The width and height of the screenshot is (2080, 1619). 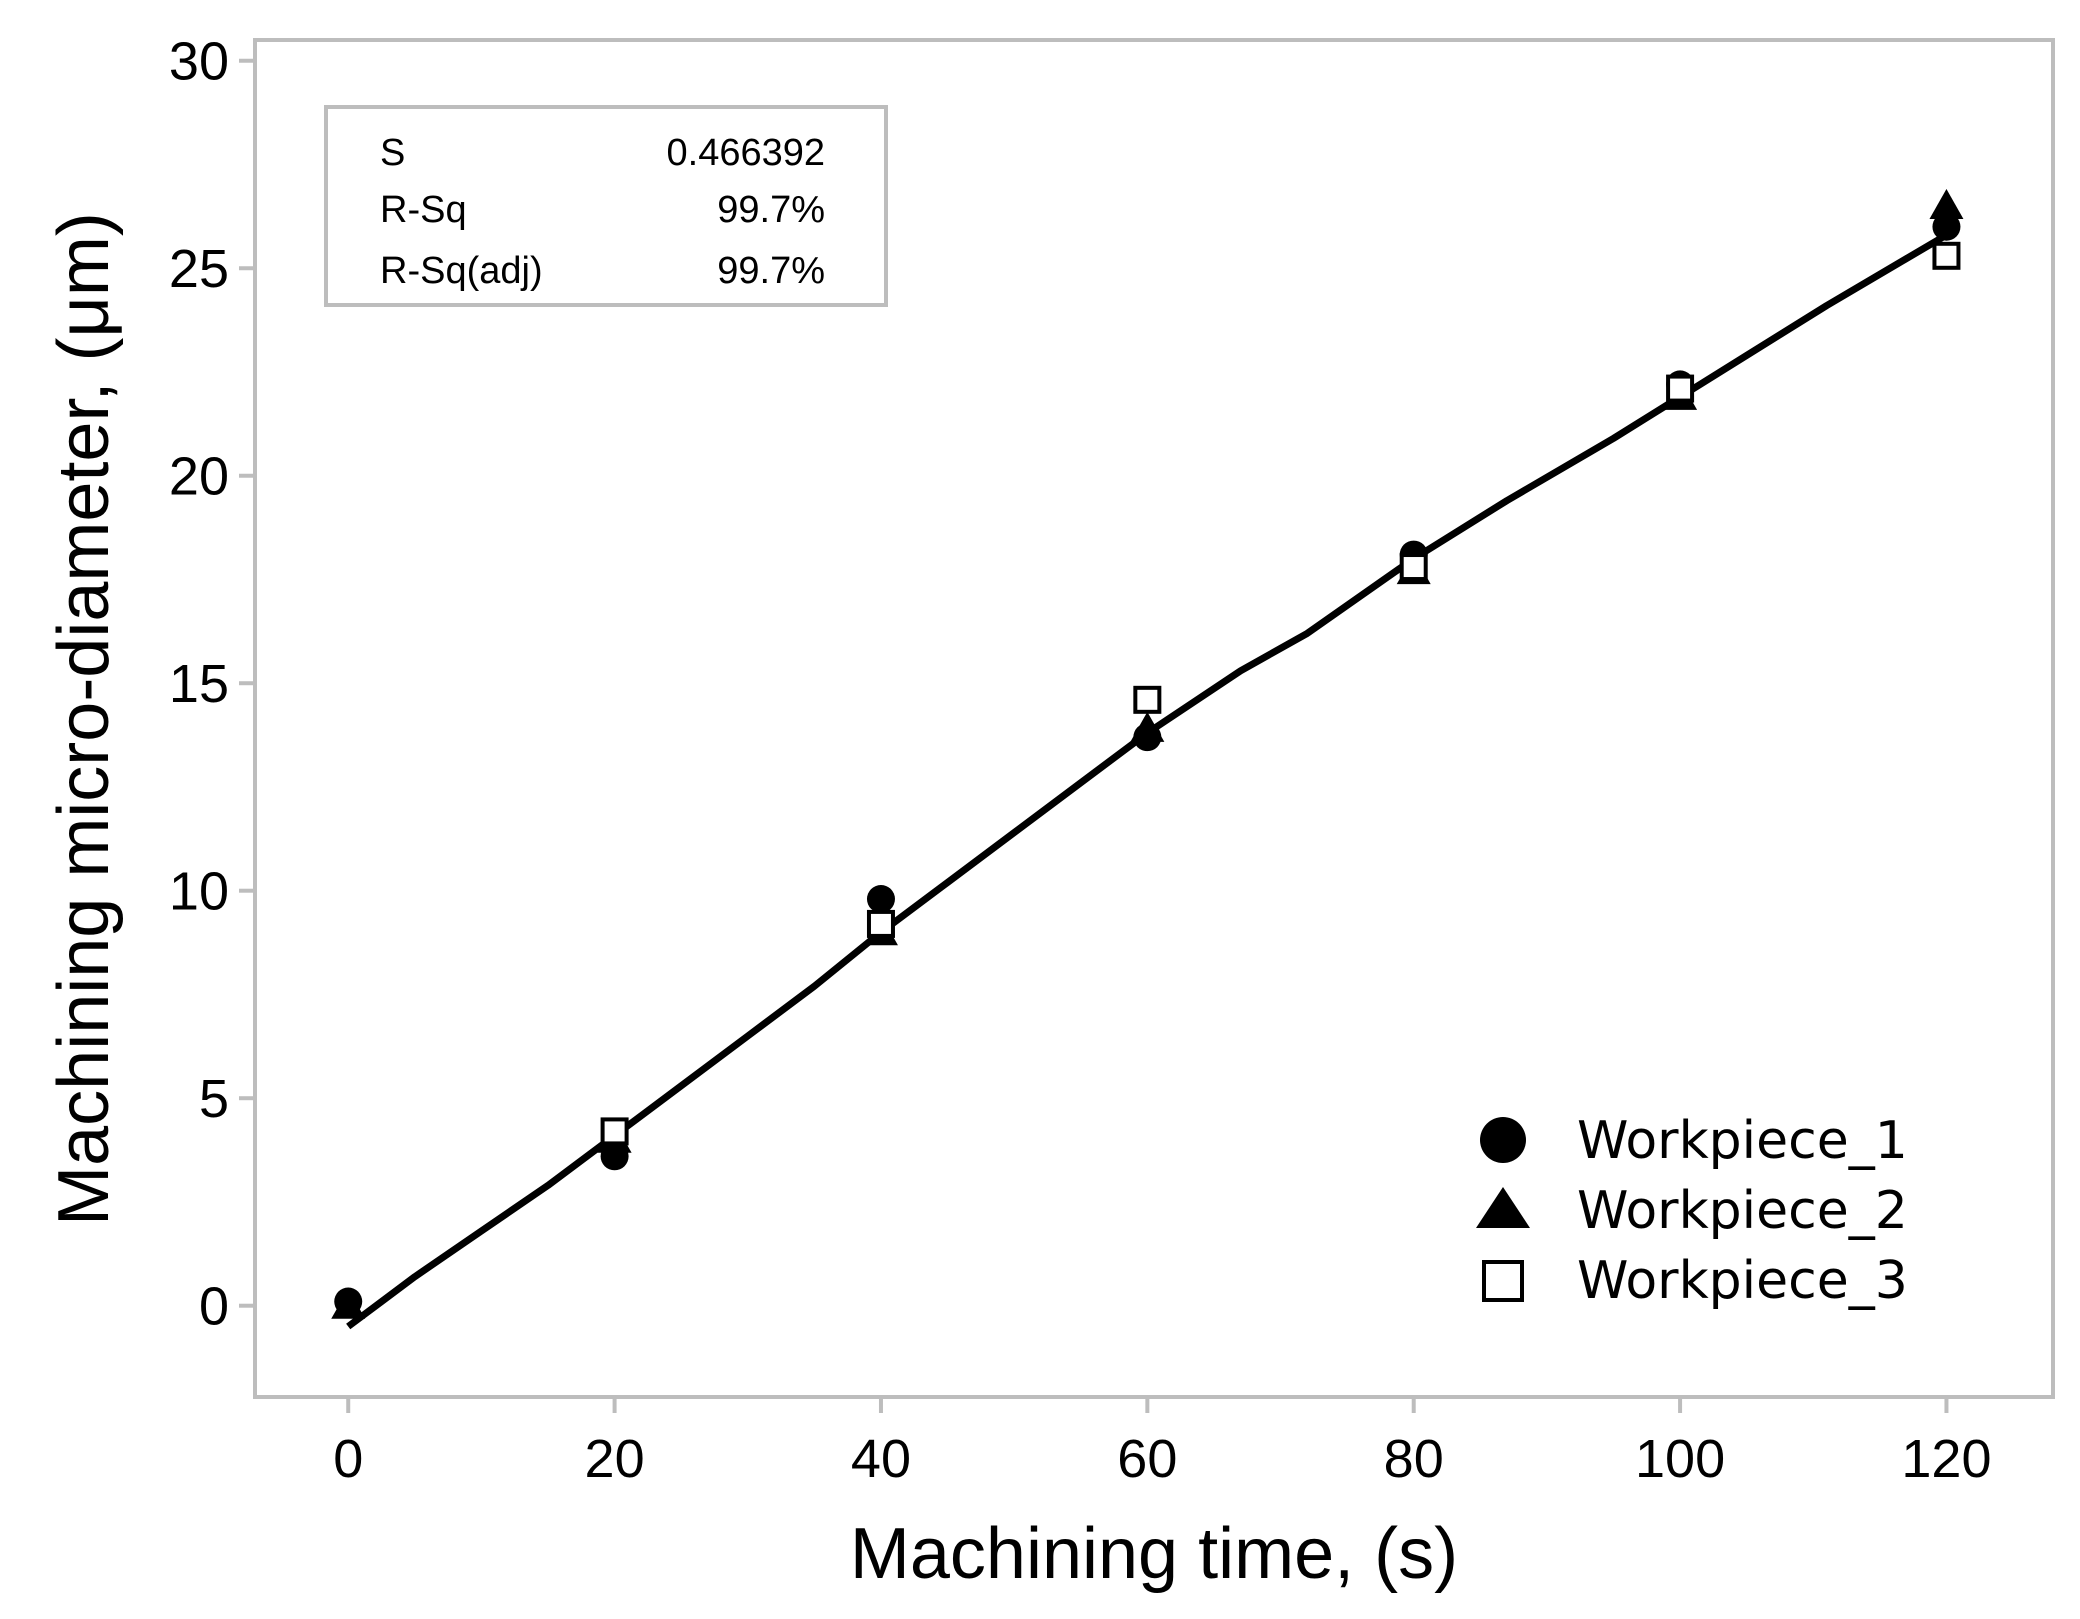 What do you see at coordinates (881, 1459) in the screenshot?
I see `x-tick-label: 40` at bounding box center [881, 1459].